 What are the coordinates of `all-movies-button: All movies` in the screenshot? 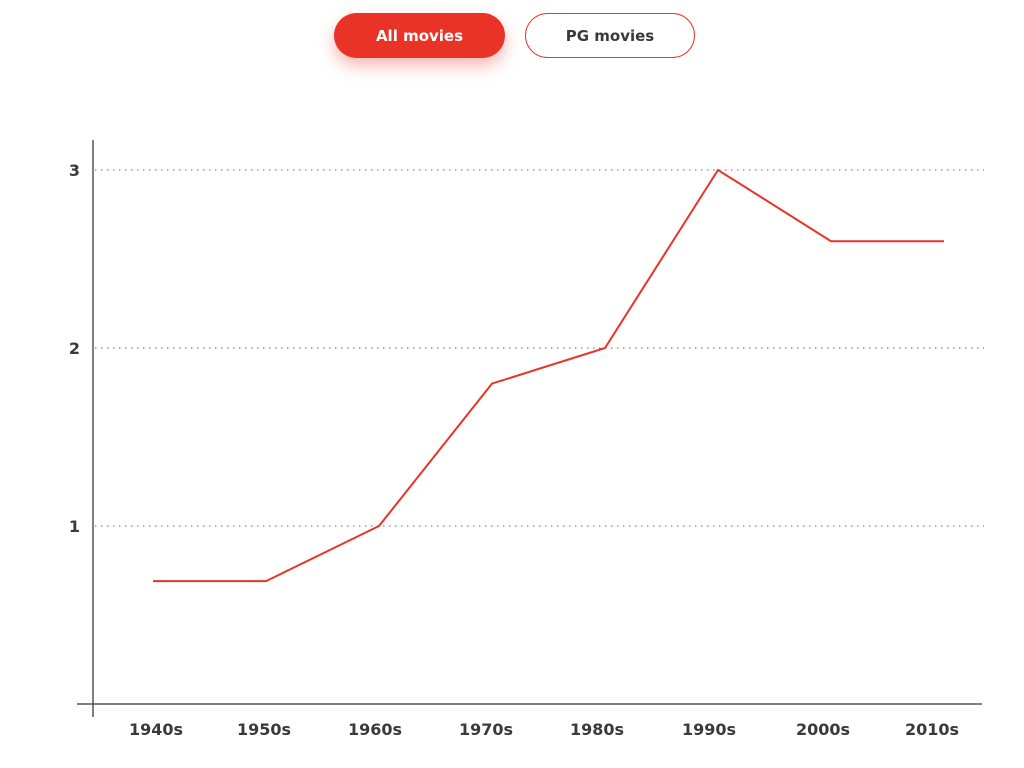 It's located at (419, 35).